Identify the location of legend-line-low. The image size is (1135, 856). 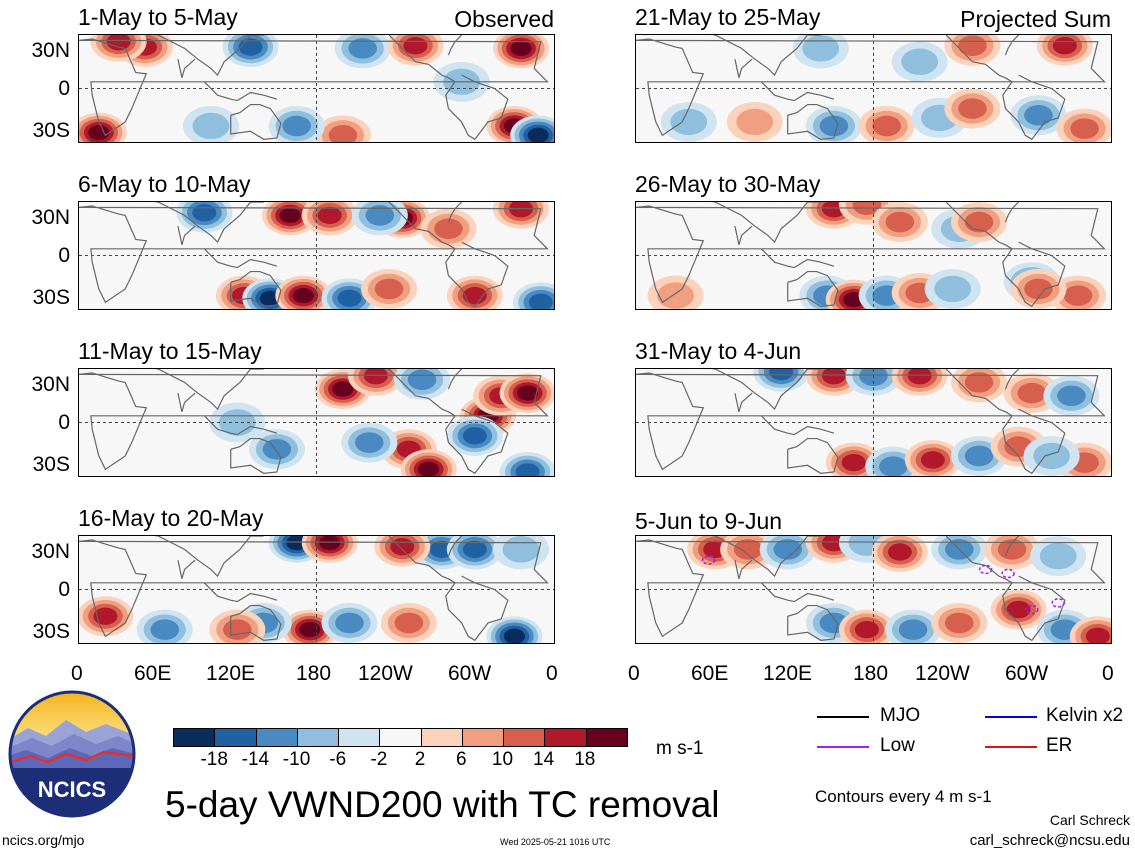
(843, 747).